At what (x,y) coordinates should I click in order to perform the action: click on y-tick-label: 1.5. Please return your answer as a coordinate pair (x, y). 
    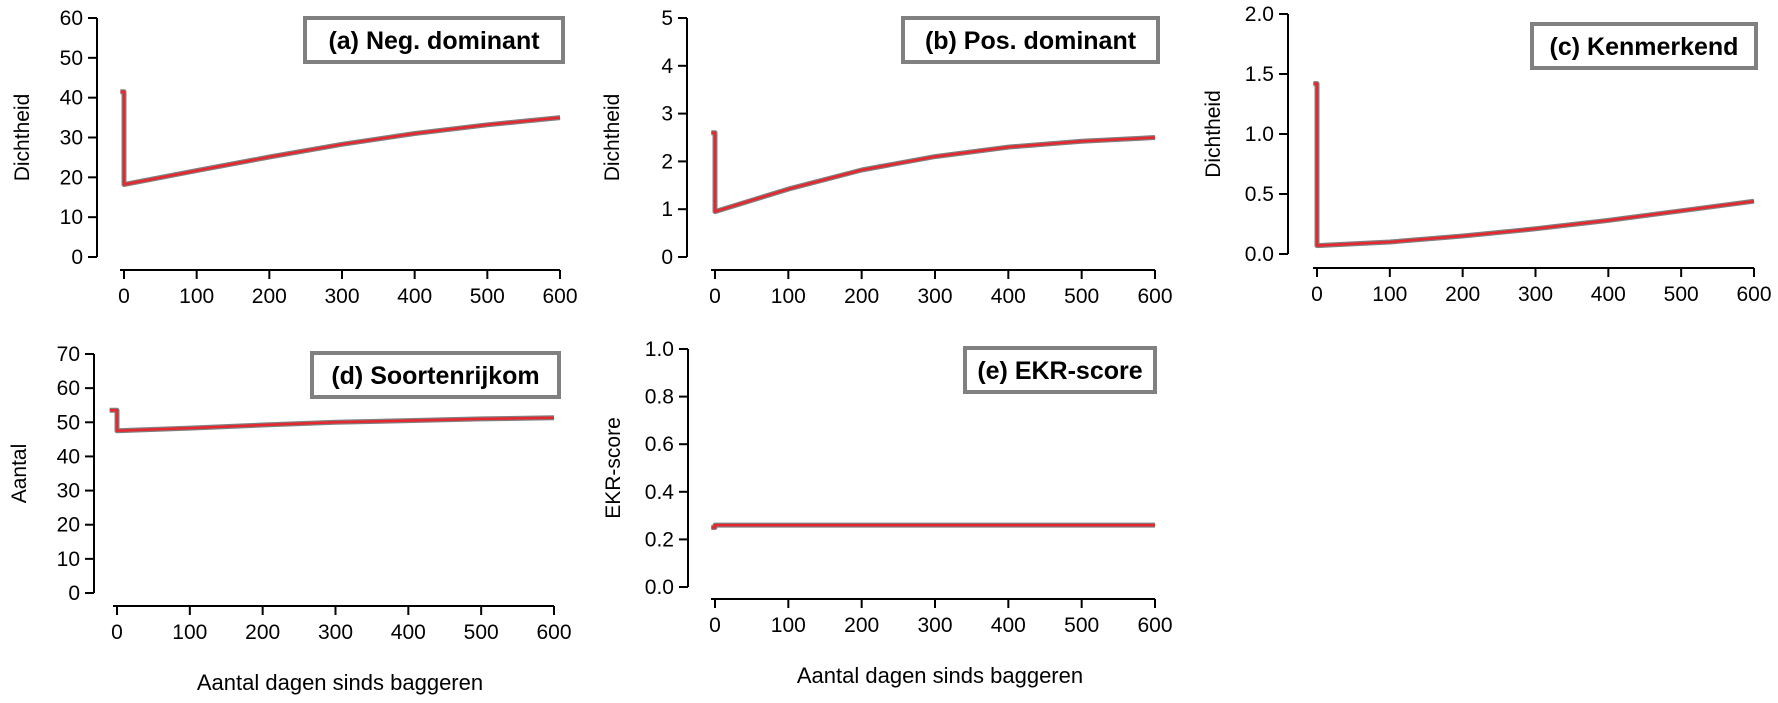
    Looking at the image, I should click on (1259, 74).